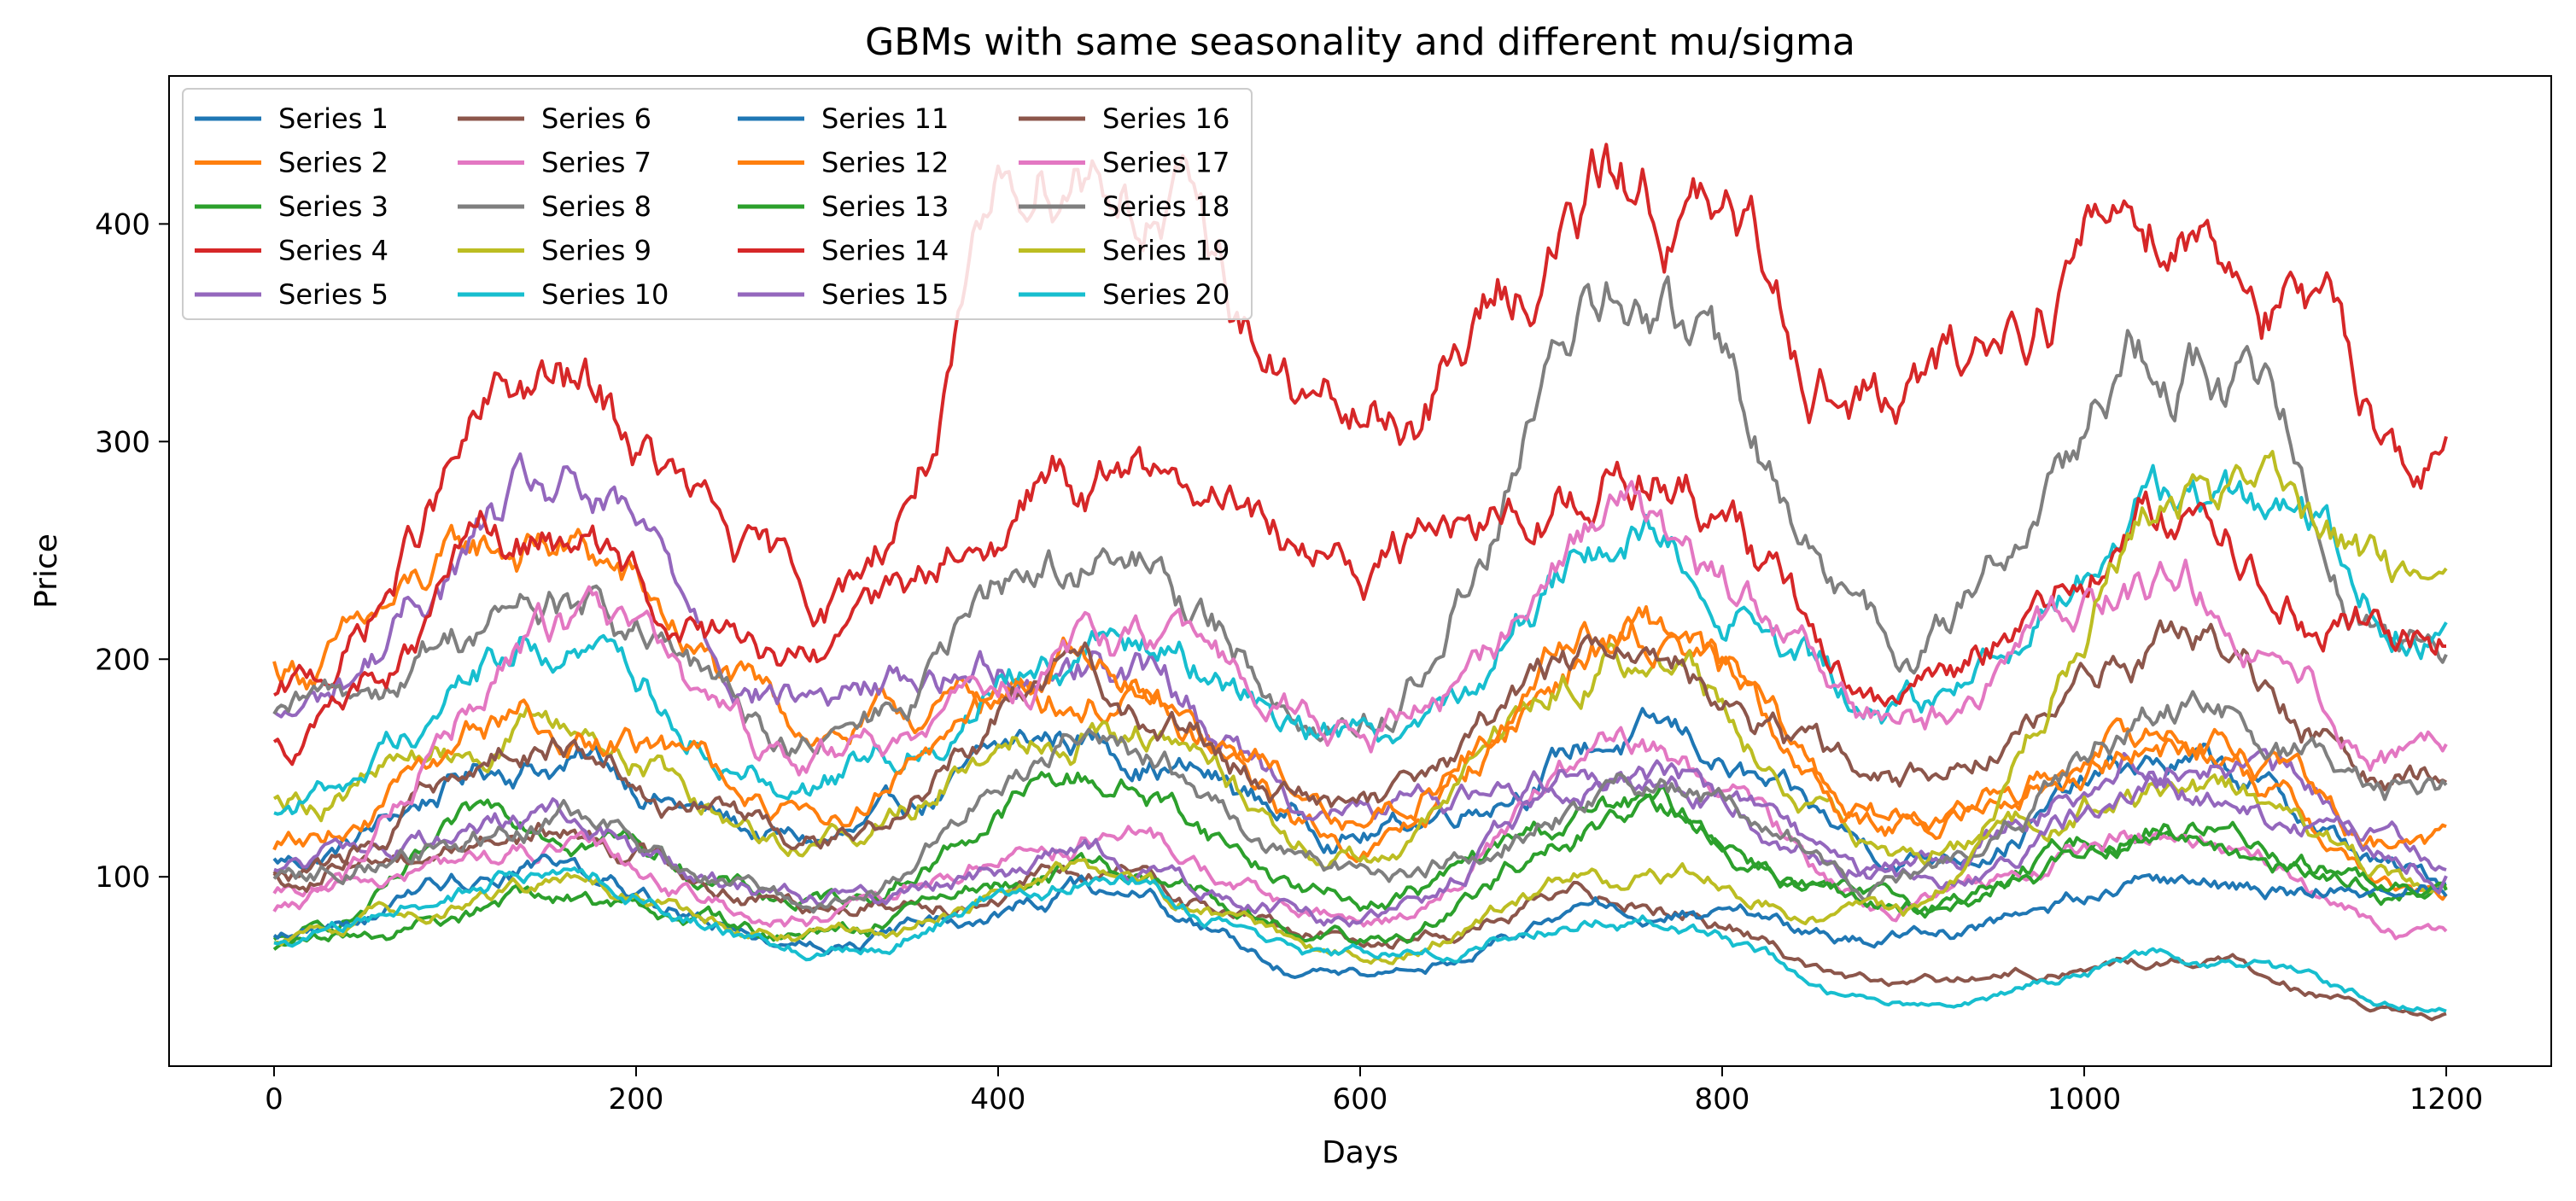 The image size is (2576, 1201). I want to click on legend-entry: Series 10, so click(605, 294).